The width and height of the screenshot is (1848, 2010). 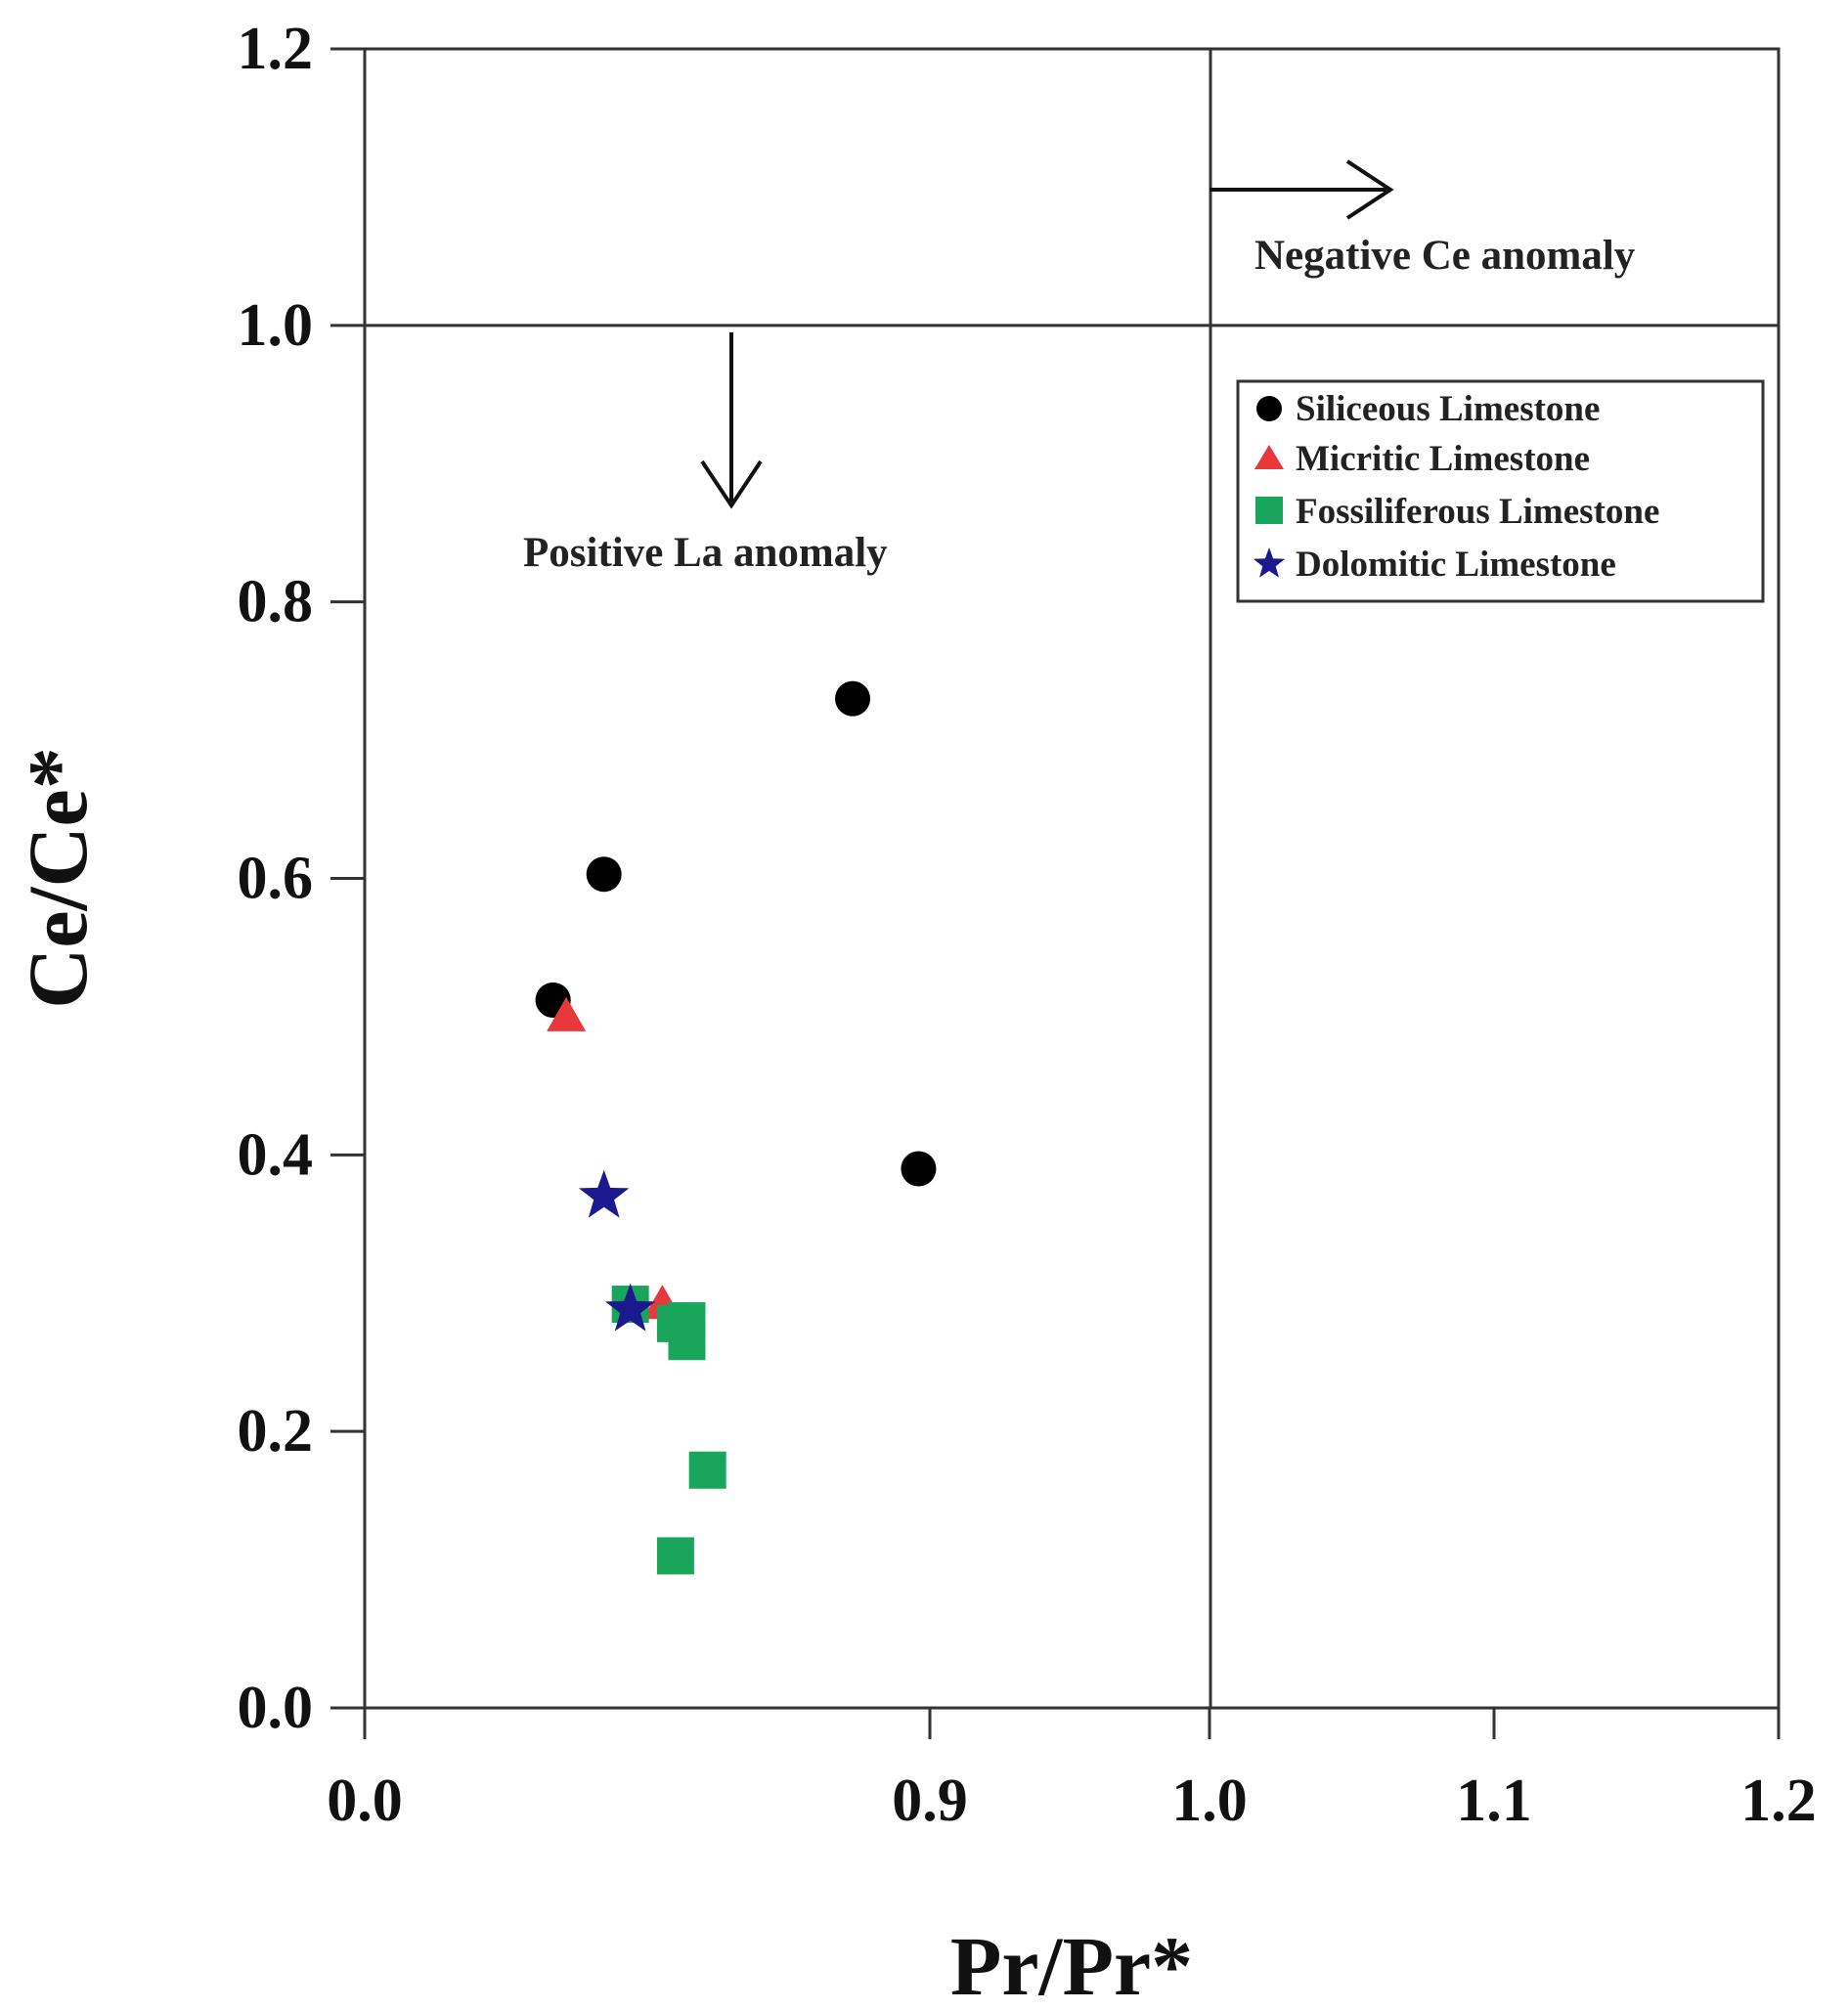 I want to click on annotation-positive-la: Positive La anomaly, so click(x=705, y=553).